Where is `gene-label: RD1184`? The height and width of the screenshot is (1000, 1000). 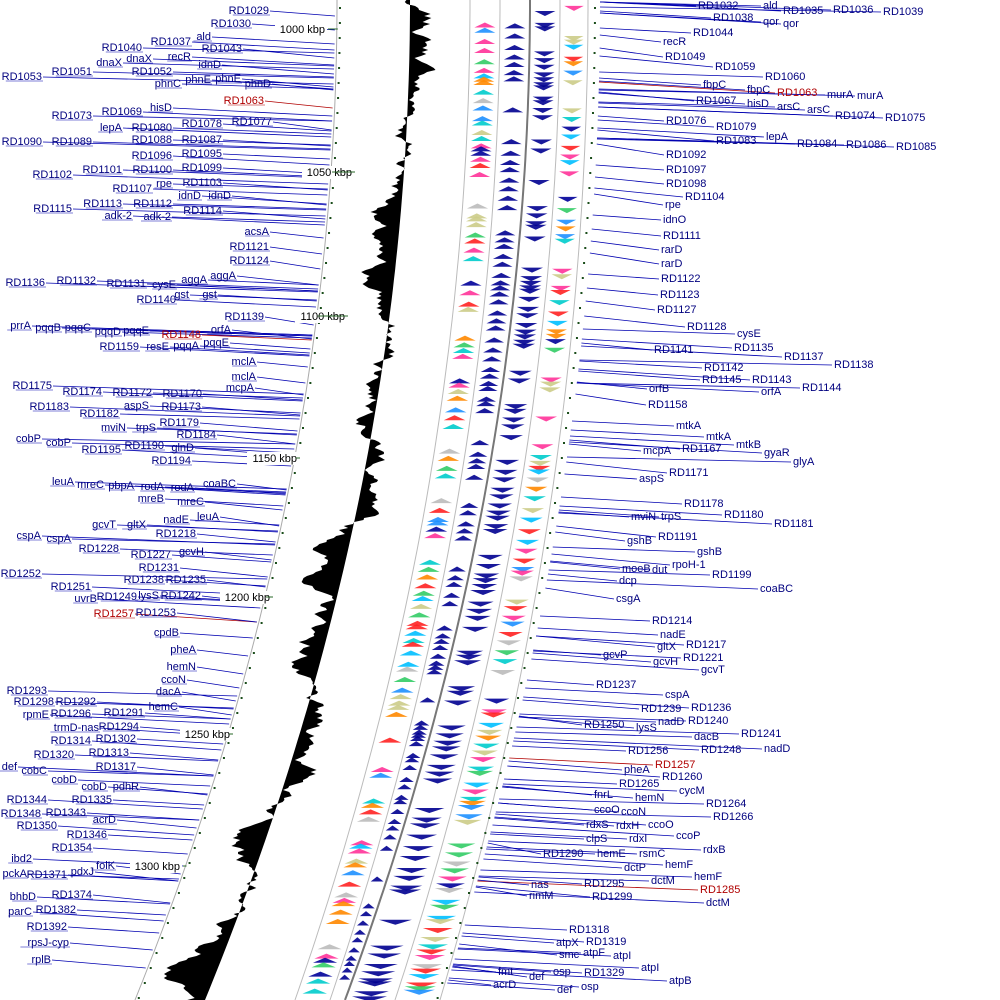 gene-label: RD1184 is located at coordinates (196, 435).